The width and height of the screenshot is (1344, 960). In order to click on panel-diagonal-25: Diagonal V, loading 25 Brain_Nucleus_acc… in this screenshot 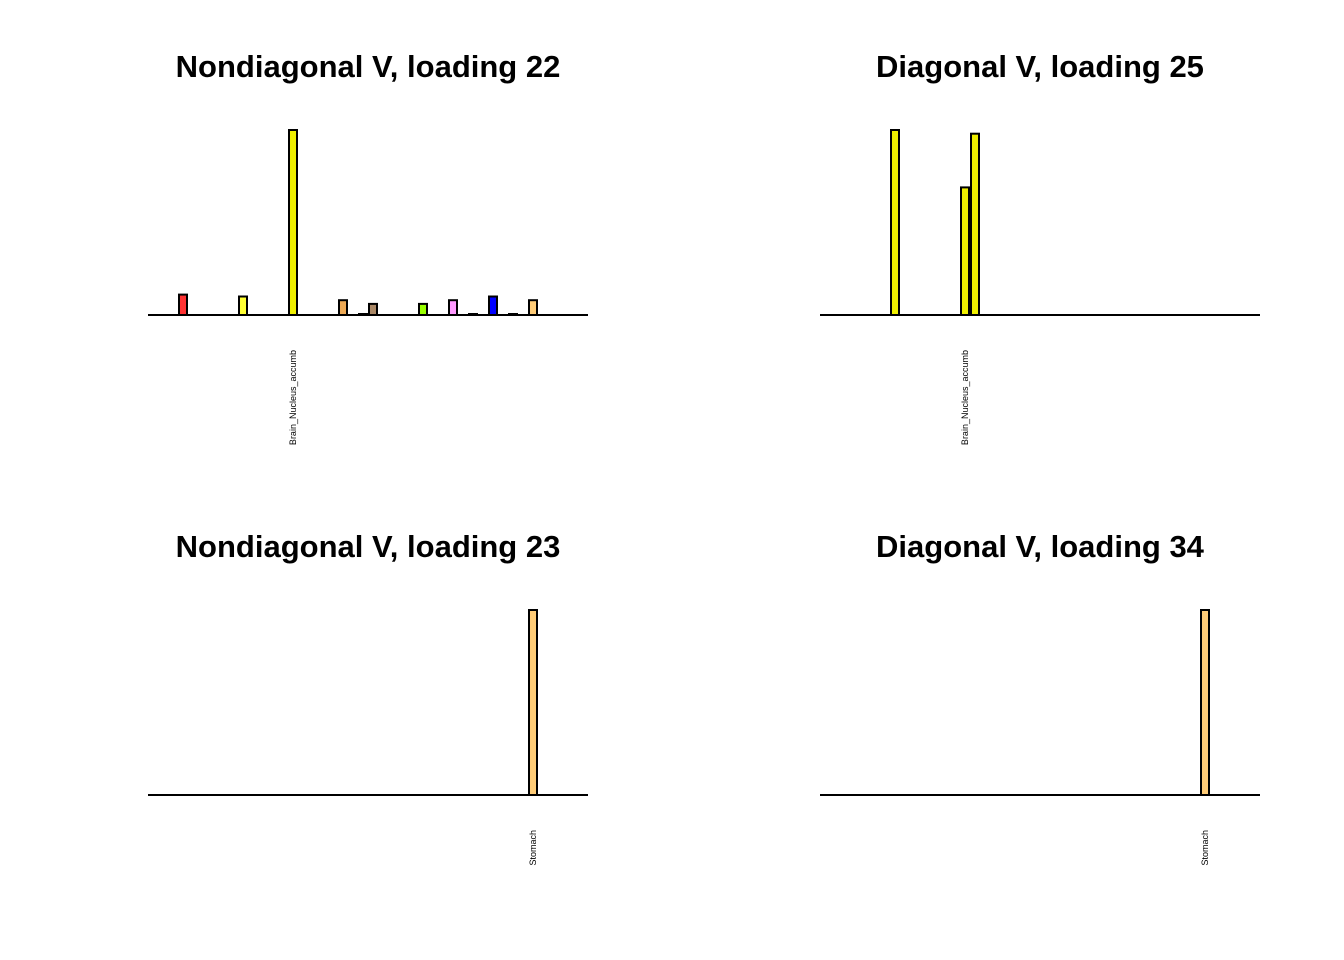, I will do `click(1040, 247)`.